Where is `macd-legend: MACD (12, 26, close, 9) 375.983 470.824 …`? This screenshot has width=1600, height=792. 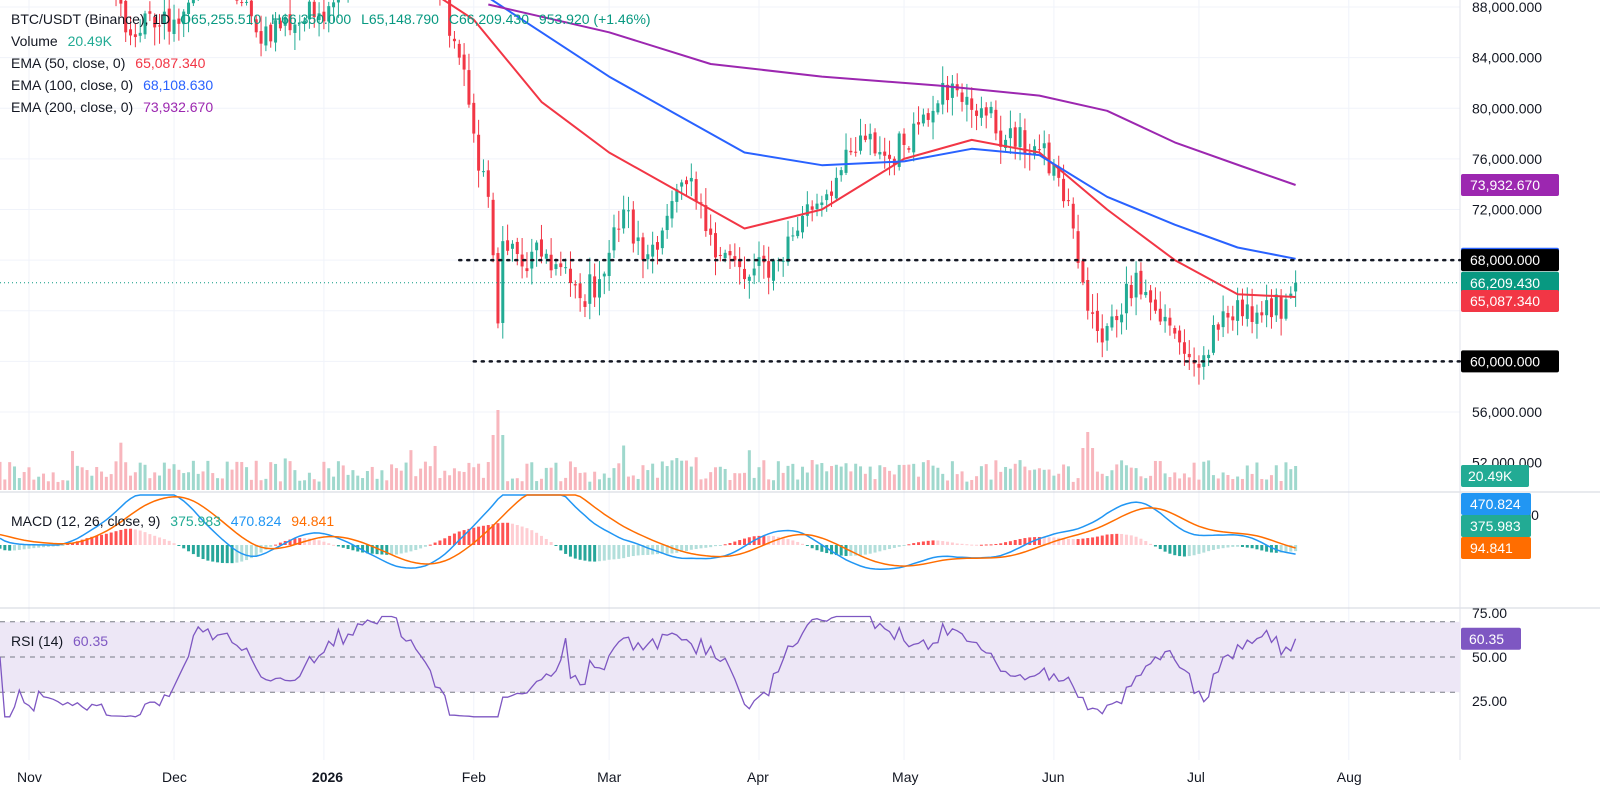 macd-legend: MACD (12, 26, close, 9) 375.983 470.824 … is located at coordinates (172, 521).